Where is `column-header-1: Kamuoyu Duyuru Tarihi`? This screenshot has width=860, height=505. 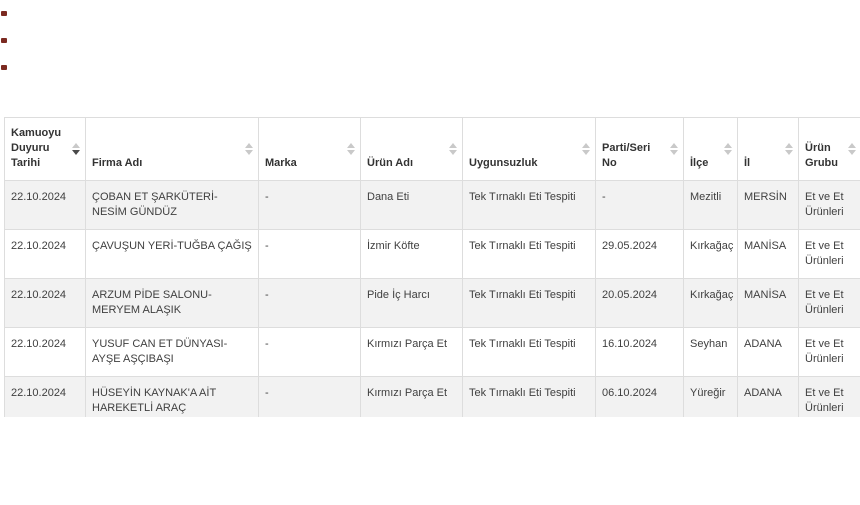
column-header-1: Kamuoyu Duyuru Tarihi is located at coordinates (45, 149).